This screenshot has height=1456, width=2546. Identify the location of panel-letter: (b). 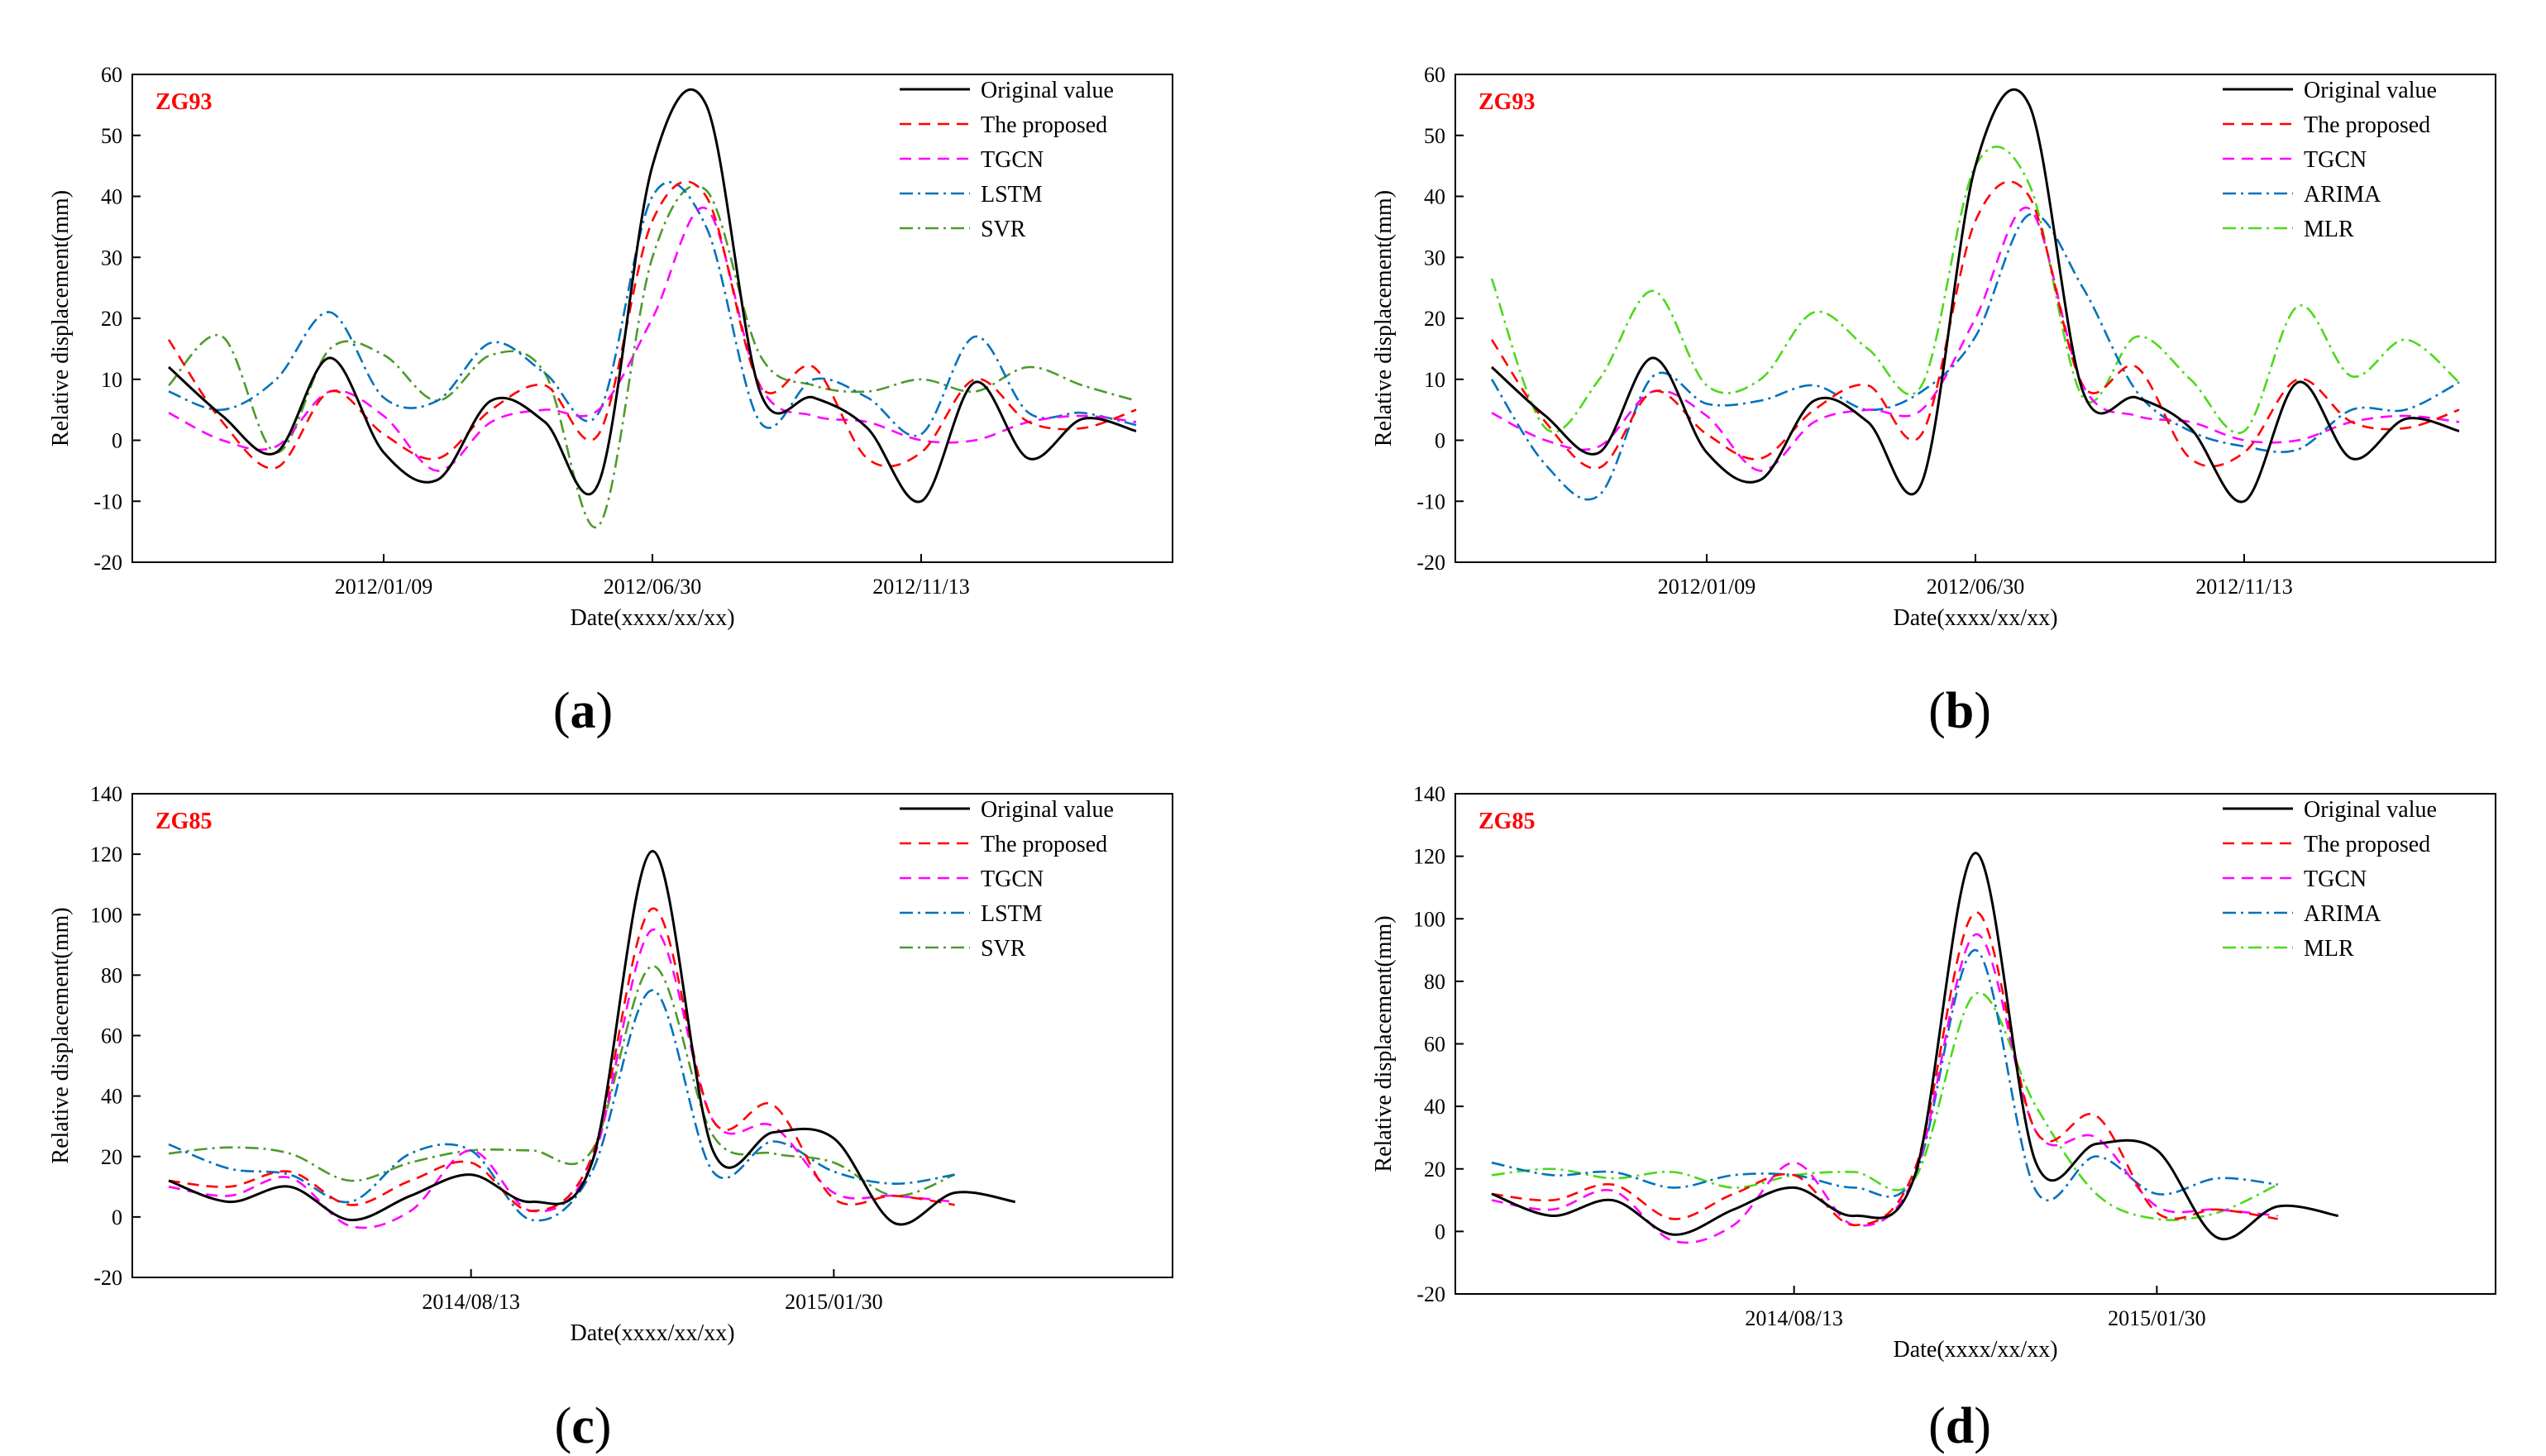
(1960, 711).